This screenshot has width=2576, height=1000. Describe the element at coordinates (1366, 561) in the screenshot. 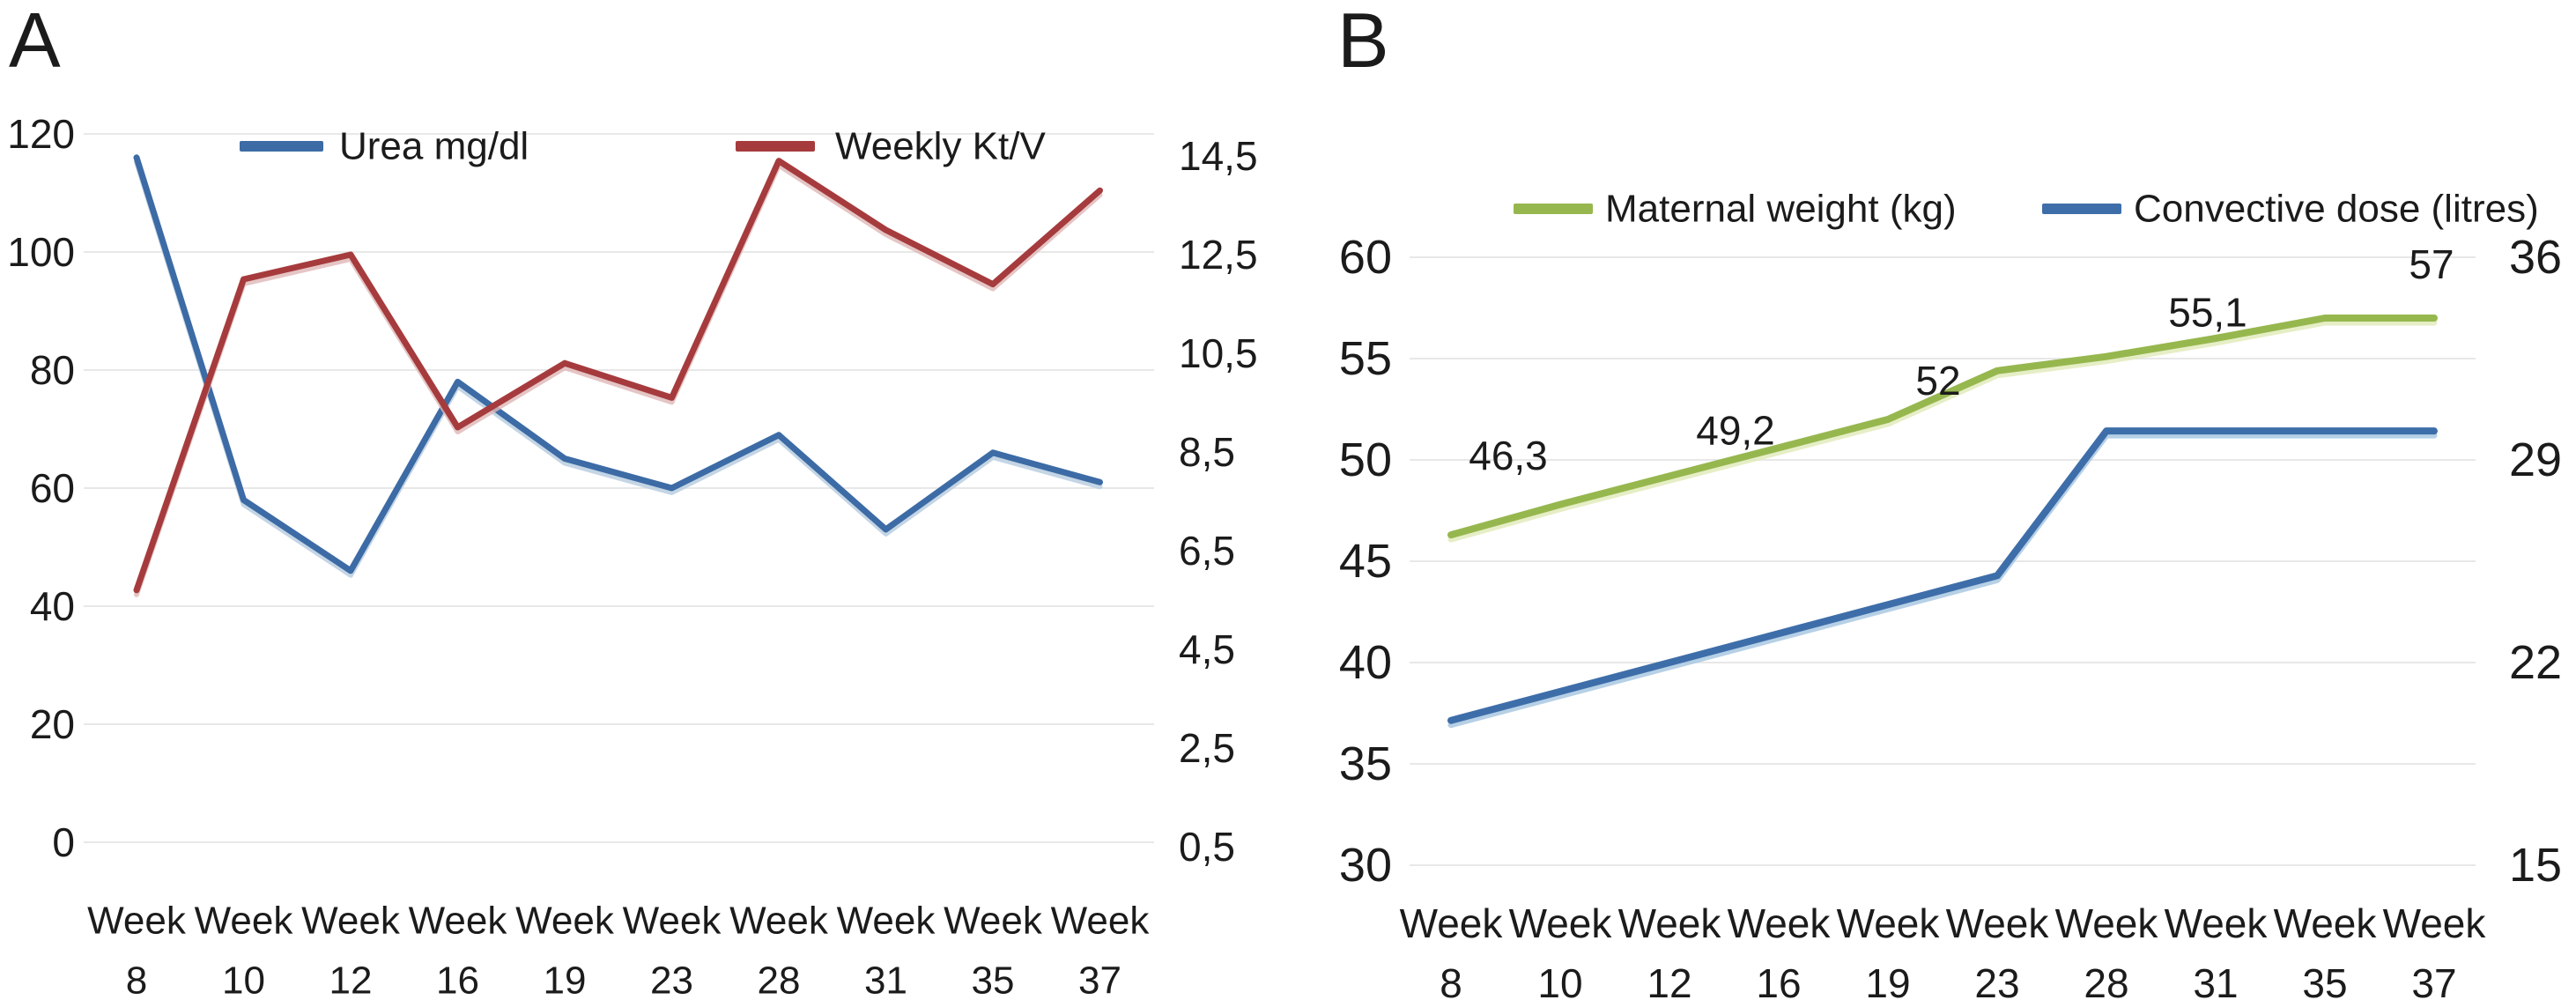

I see `left-axis-tick-label: 45` at that location.